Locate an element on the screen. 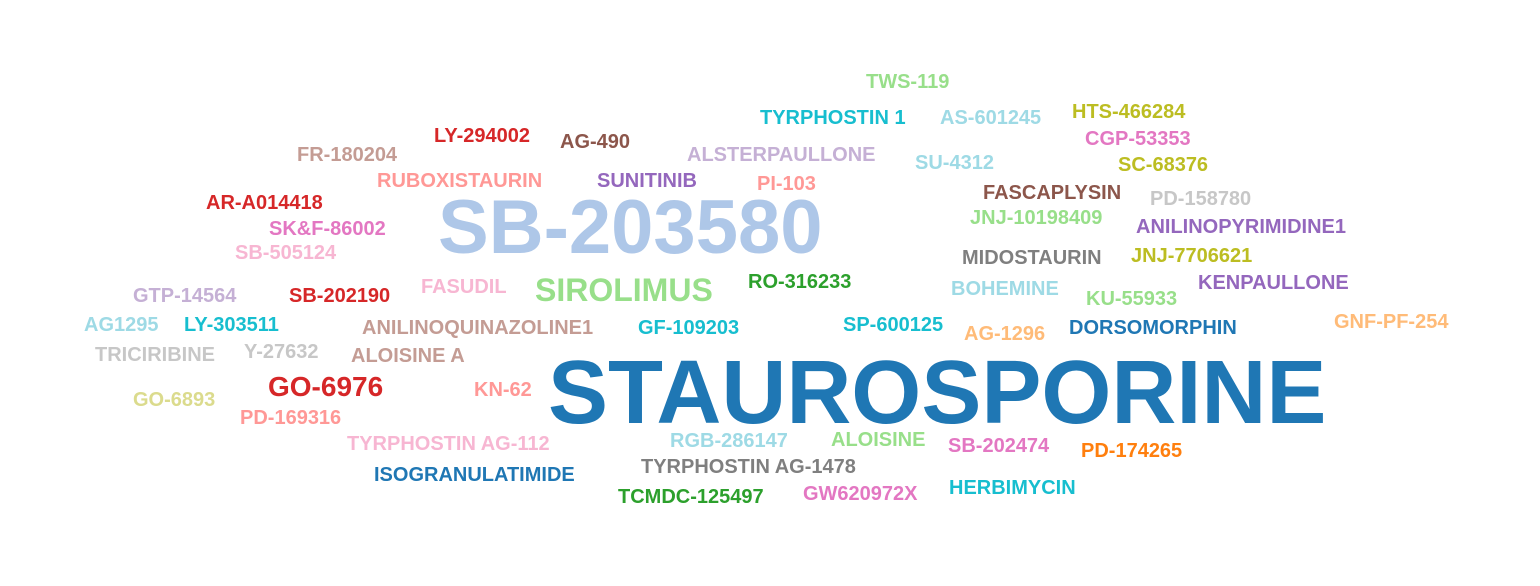 The height and width of the screenshot is (586, 1540). word-skandf-86002: SK&F-86002 is located at coordinates (327, 229).